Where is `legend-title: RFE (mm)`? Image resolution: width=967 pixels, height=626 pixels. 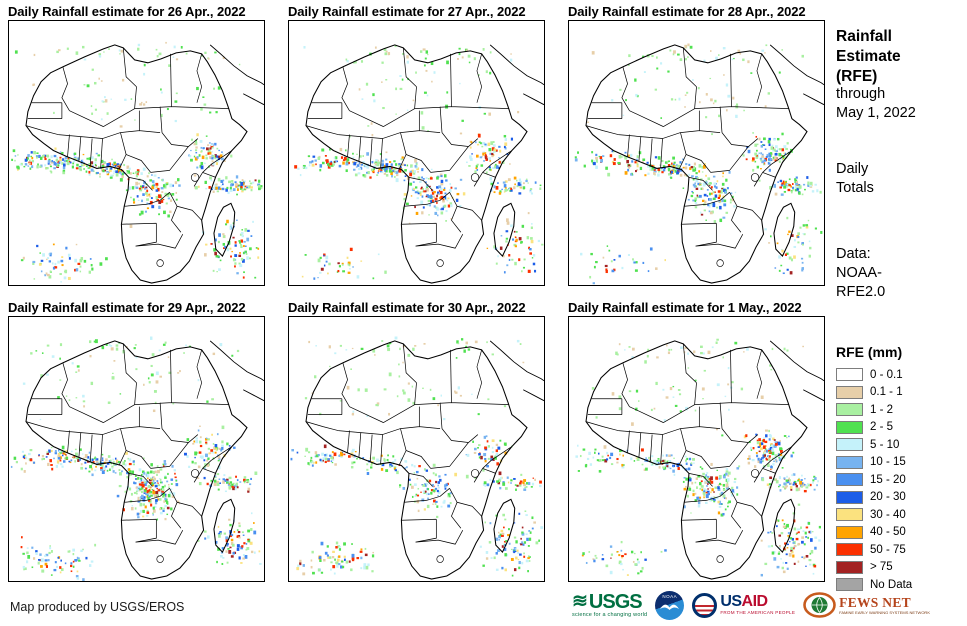
legend-title: RFE (mm) is located at coordinates (869, 352).